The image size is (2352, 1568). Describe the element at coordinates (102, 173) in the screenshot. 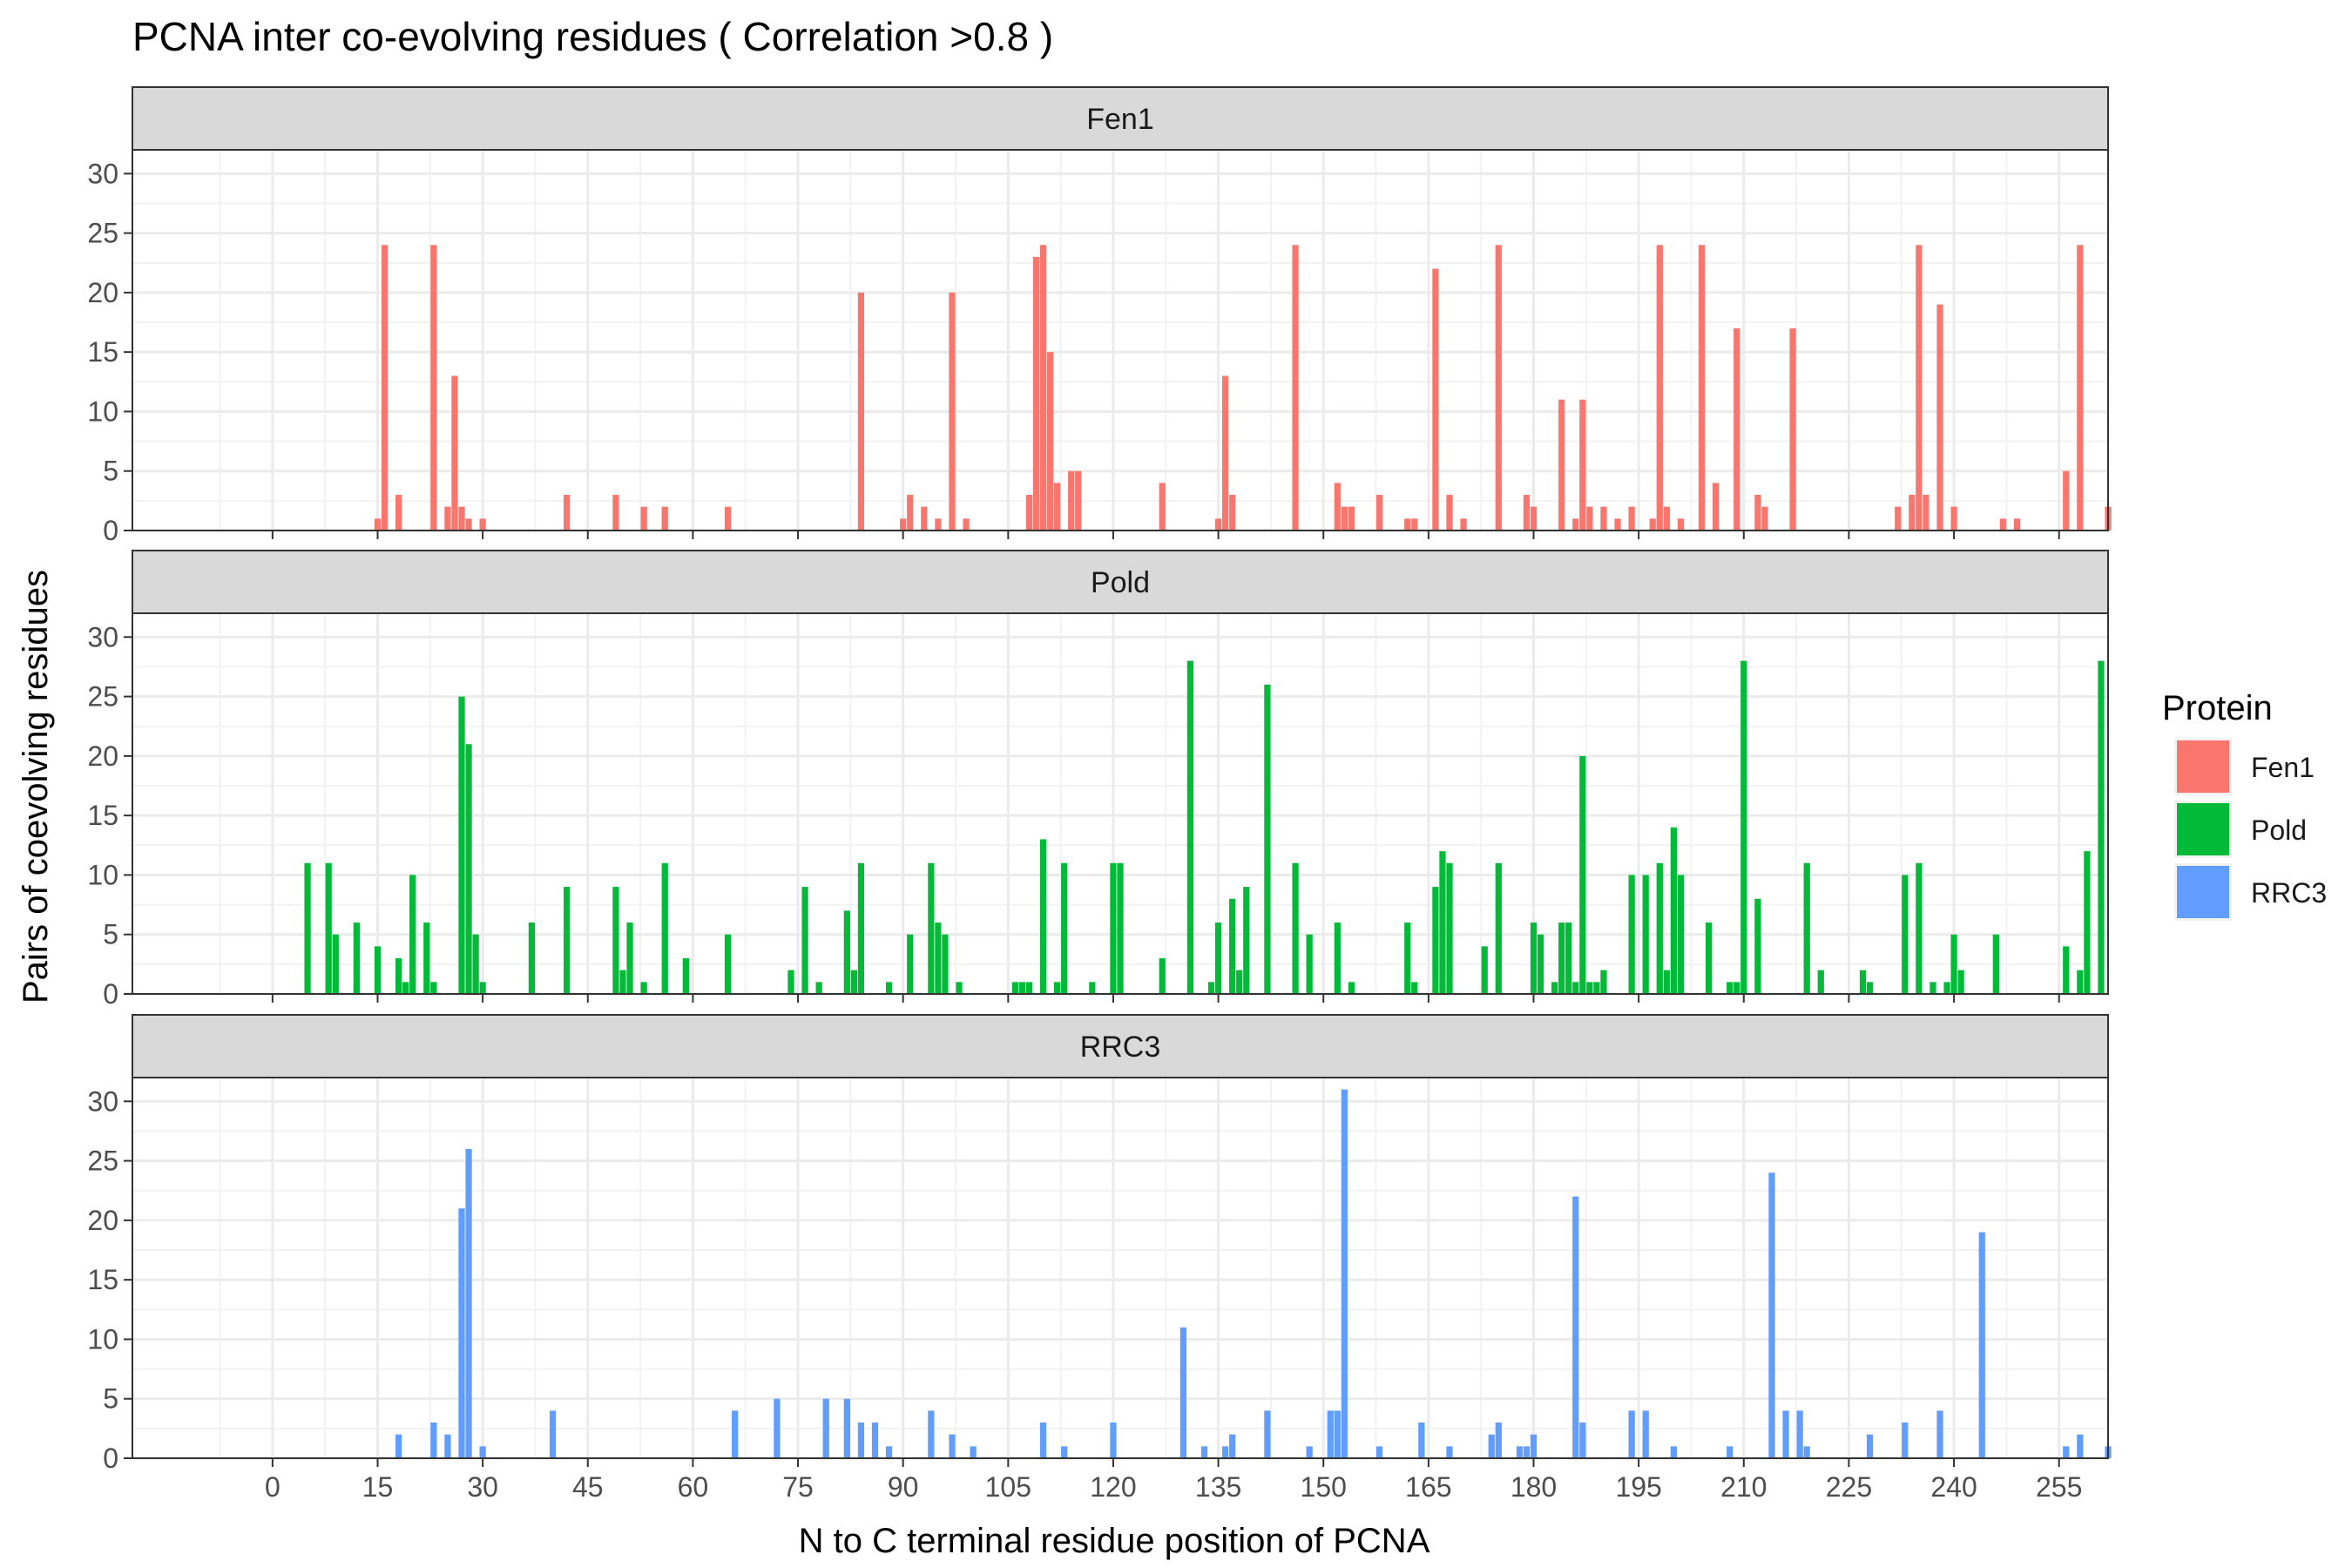

I see `y-tick-label: 30` at that location.